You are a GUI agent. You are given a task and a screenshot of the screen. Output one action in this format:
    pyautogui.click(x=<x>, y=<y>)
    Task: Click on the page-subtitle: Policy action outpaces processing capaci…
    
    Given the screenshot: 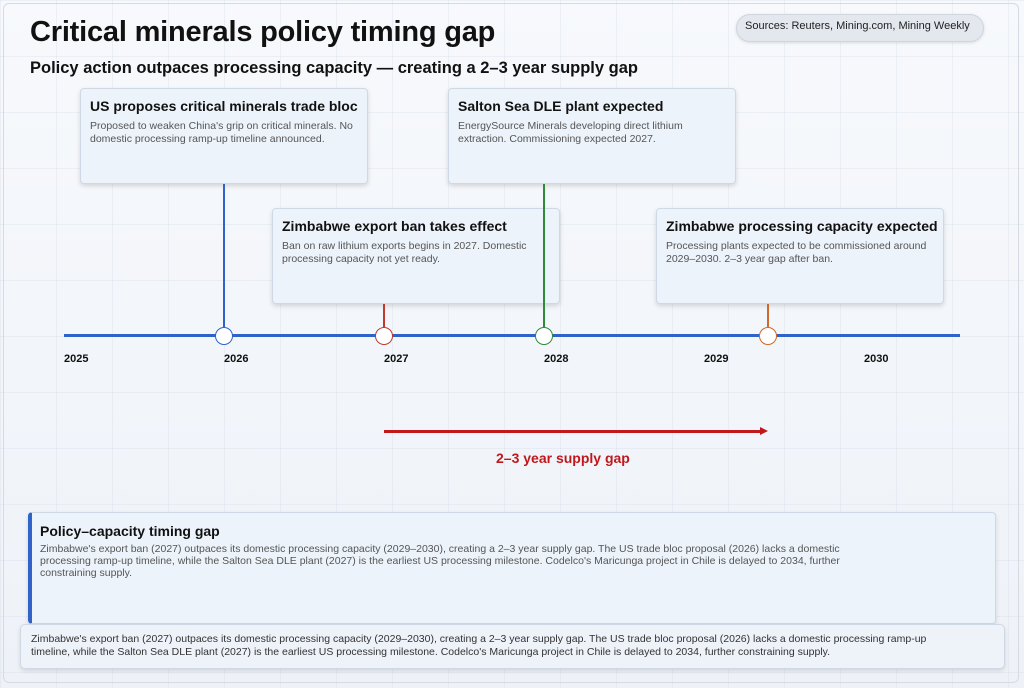 What is the action you would take?
    pyautogui.click(x=334, y=68)
    